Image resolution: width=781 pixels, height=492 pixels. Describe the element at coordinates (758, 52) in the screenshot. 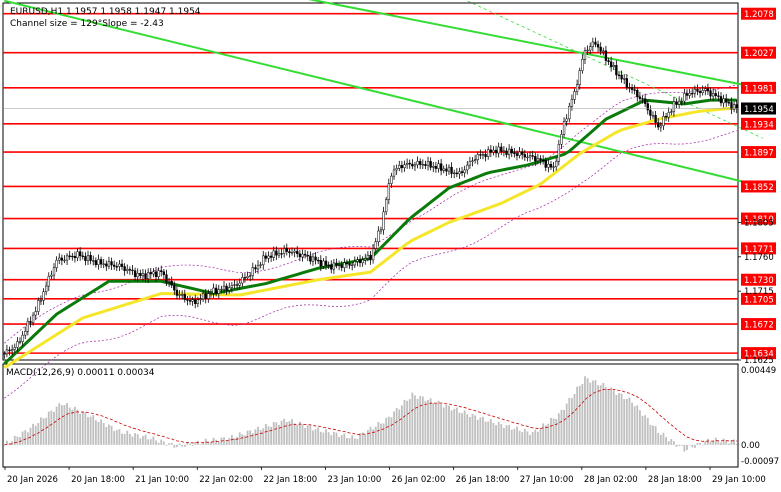

I see `level-price-tag: 1.2027` at that location.